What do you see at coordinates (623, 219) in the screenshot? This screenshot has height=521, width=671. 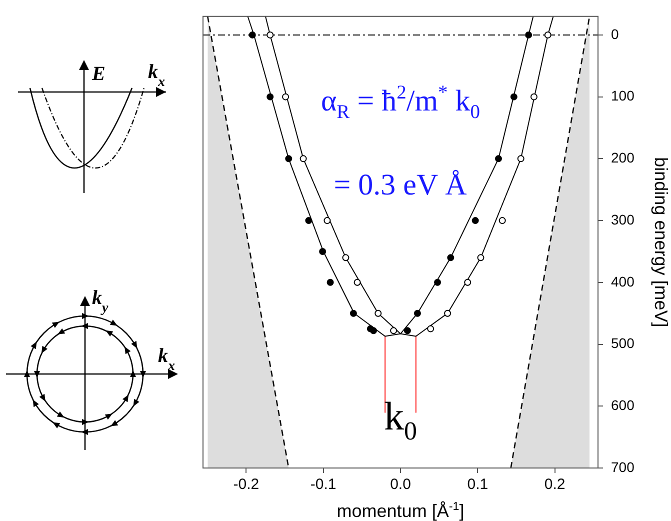 I see `y-tick-label: 300` at bounding box center [623, 219].